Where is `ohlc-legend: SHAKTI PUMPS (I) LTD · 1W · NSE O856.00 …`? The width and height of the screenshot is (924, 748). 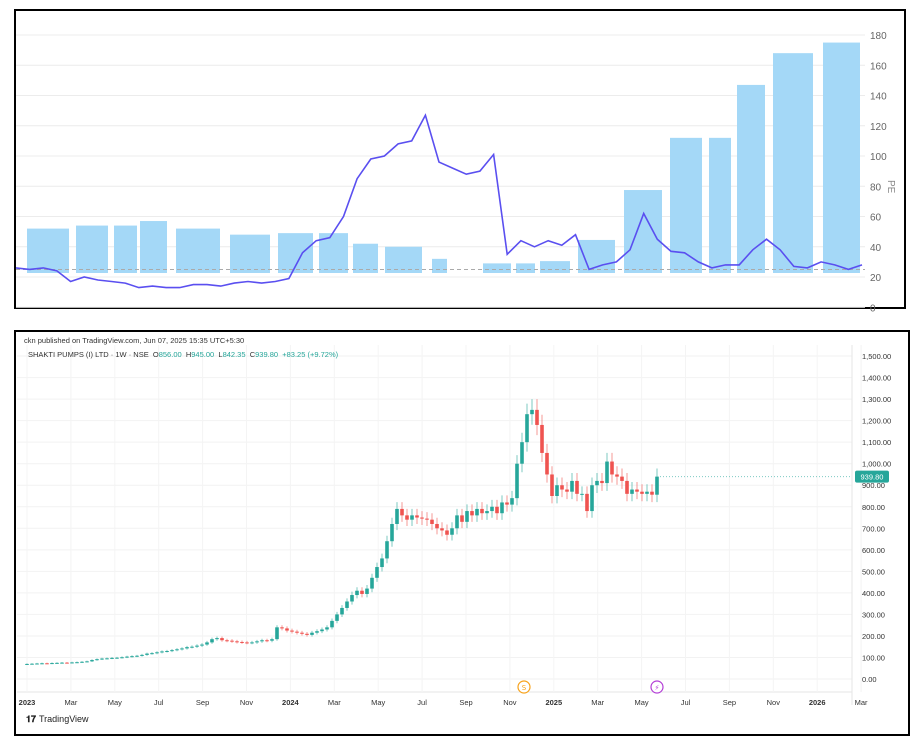 ohlc-legend: SHAKTI PUMPS (I) LTD · 1W · NSE O856.00 … is located at coordinates (183, 354).